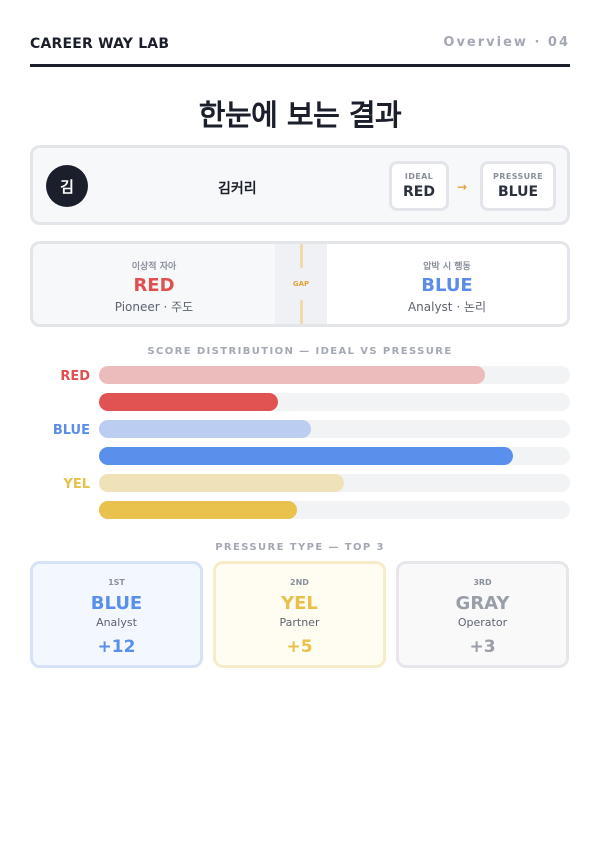 Image resolution: width=600 pixels, height=849 pixels. I want to click on type-score: +5, so click(299, 647).